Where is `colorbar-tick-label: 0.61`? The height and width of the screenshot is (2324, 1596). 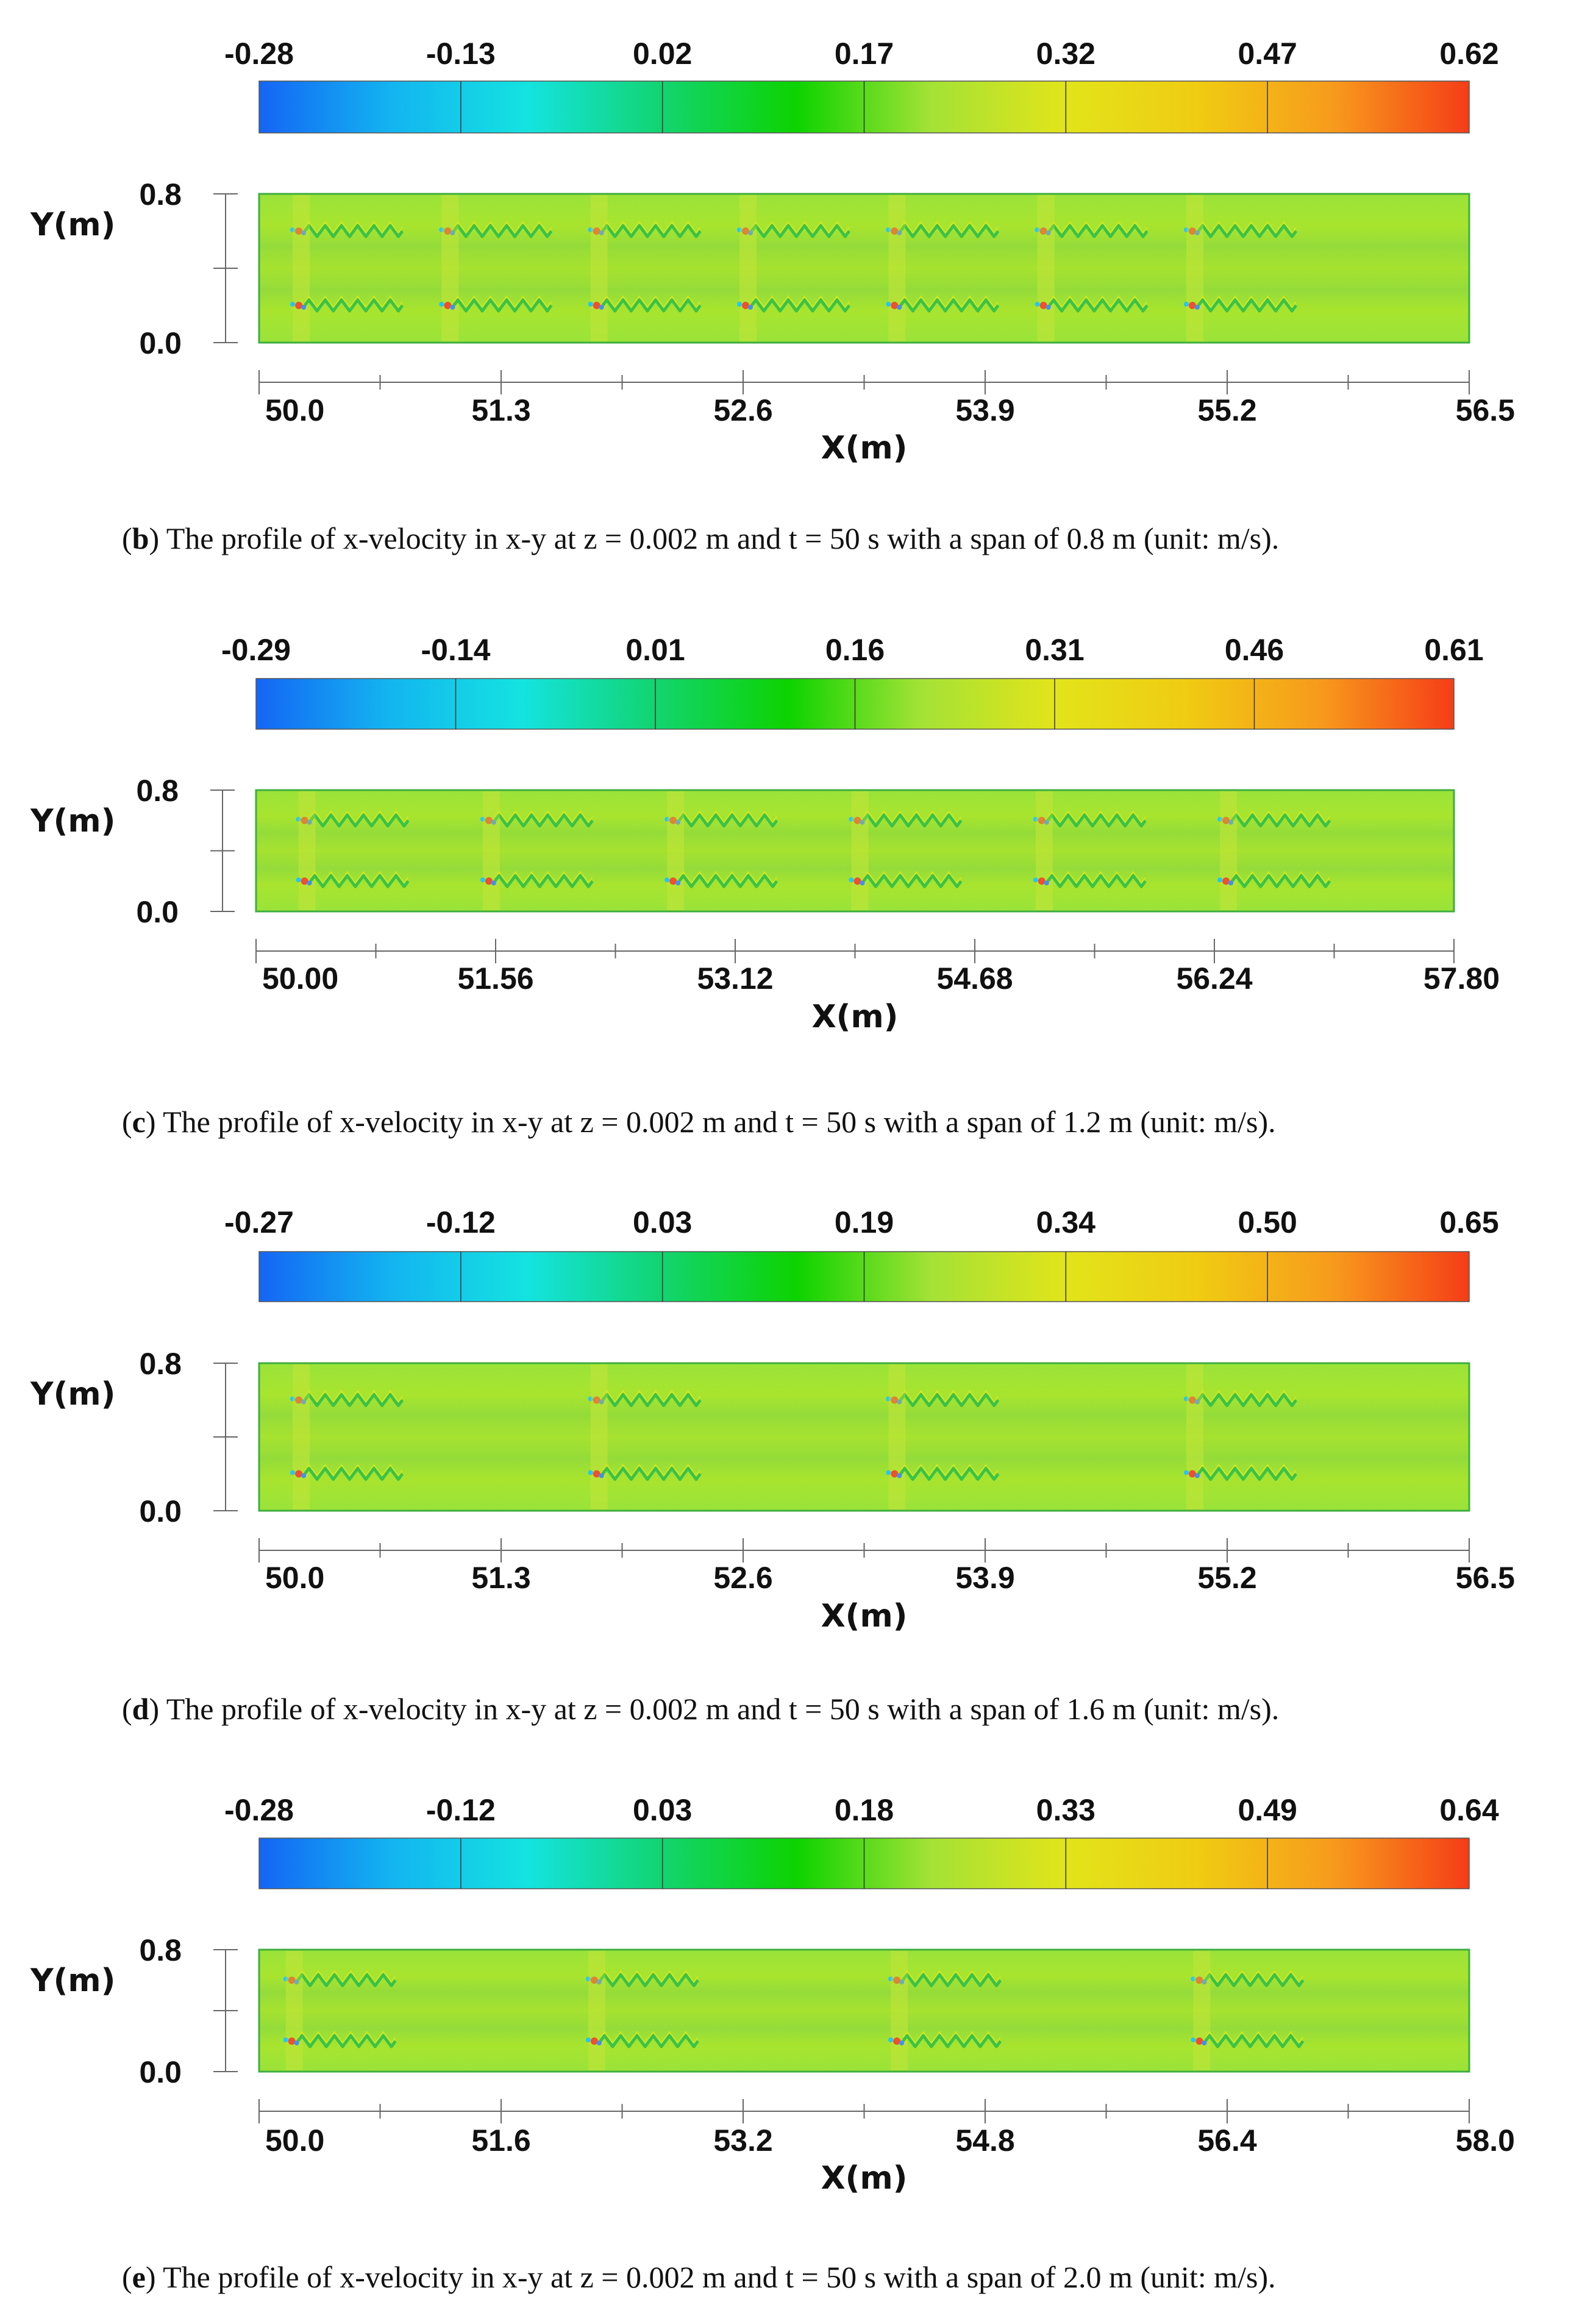
colorbar-tick-label: 0.61 is located at coordinates (1453, 650).